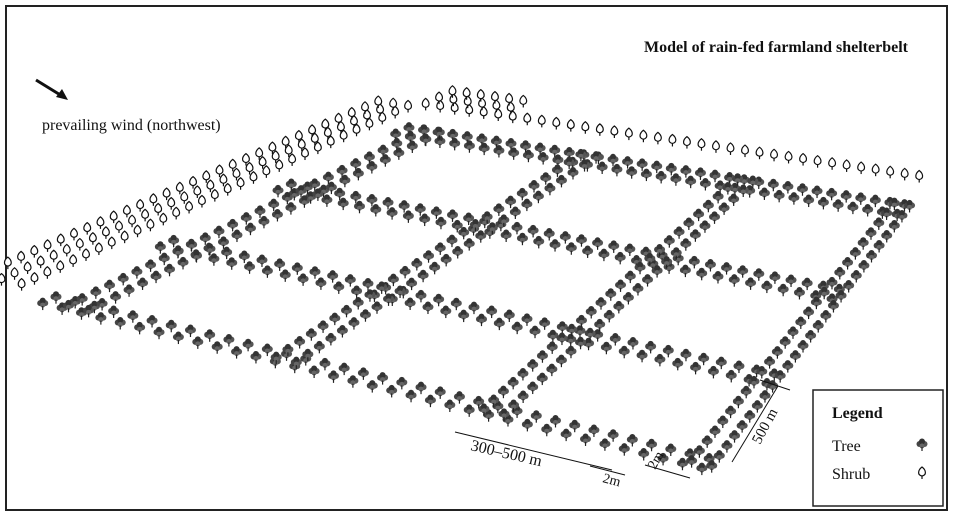 The image size is (953, 516). I want to click on legend-label: Shrub, so click(851, 474).